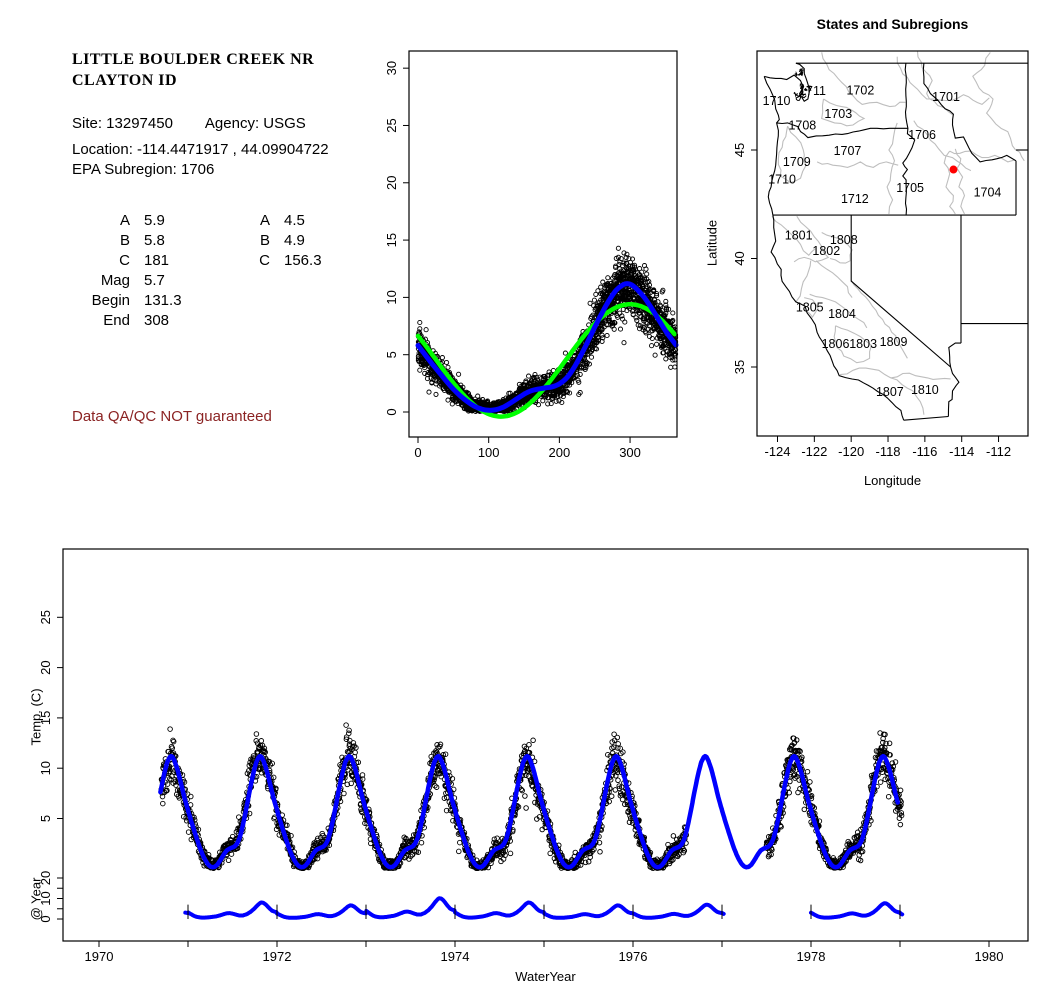 This screenshot has height=1001, width=1038. What do you see at coordinates (45, 898) in the screenshot?
I see `sub-y-tick-label: 10` at bounding box center [45, 898].